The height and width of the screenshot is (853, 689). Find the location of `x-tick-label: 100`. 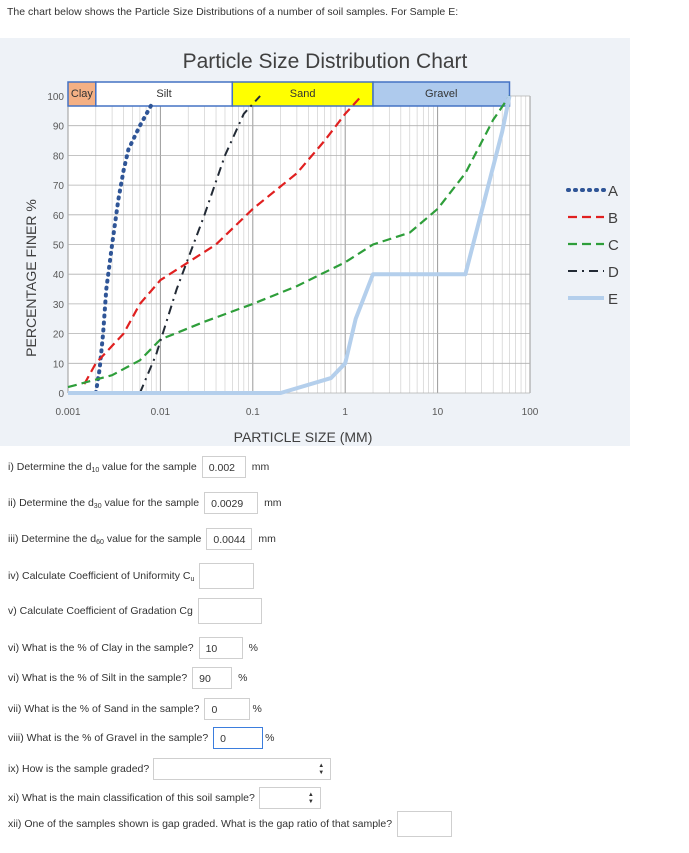

x-tick-label: 100 is located at coordinates (530, 412).